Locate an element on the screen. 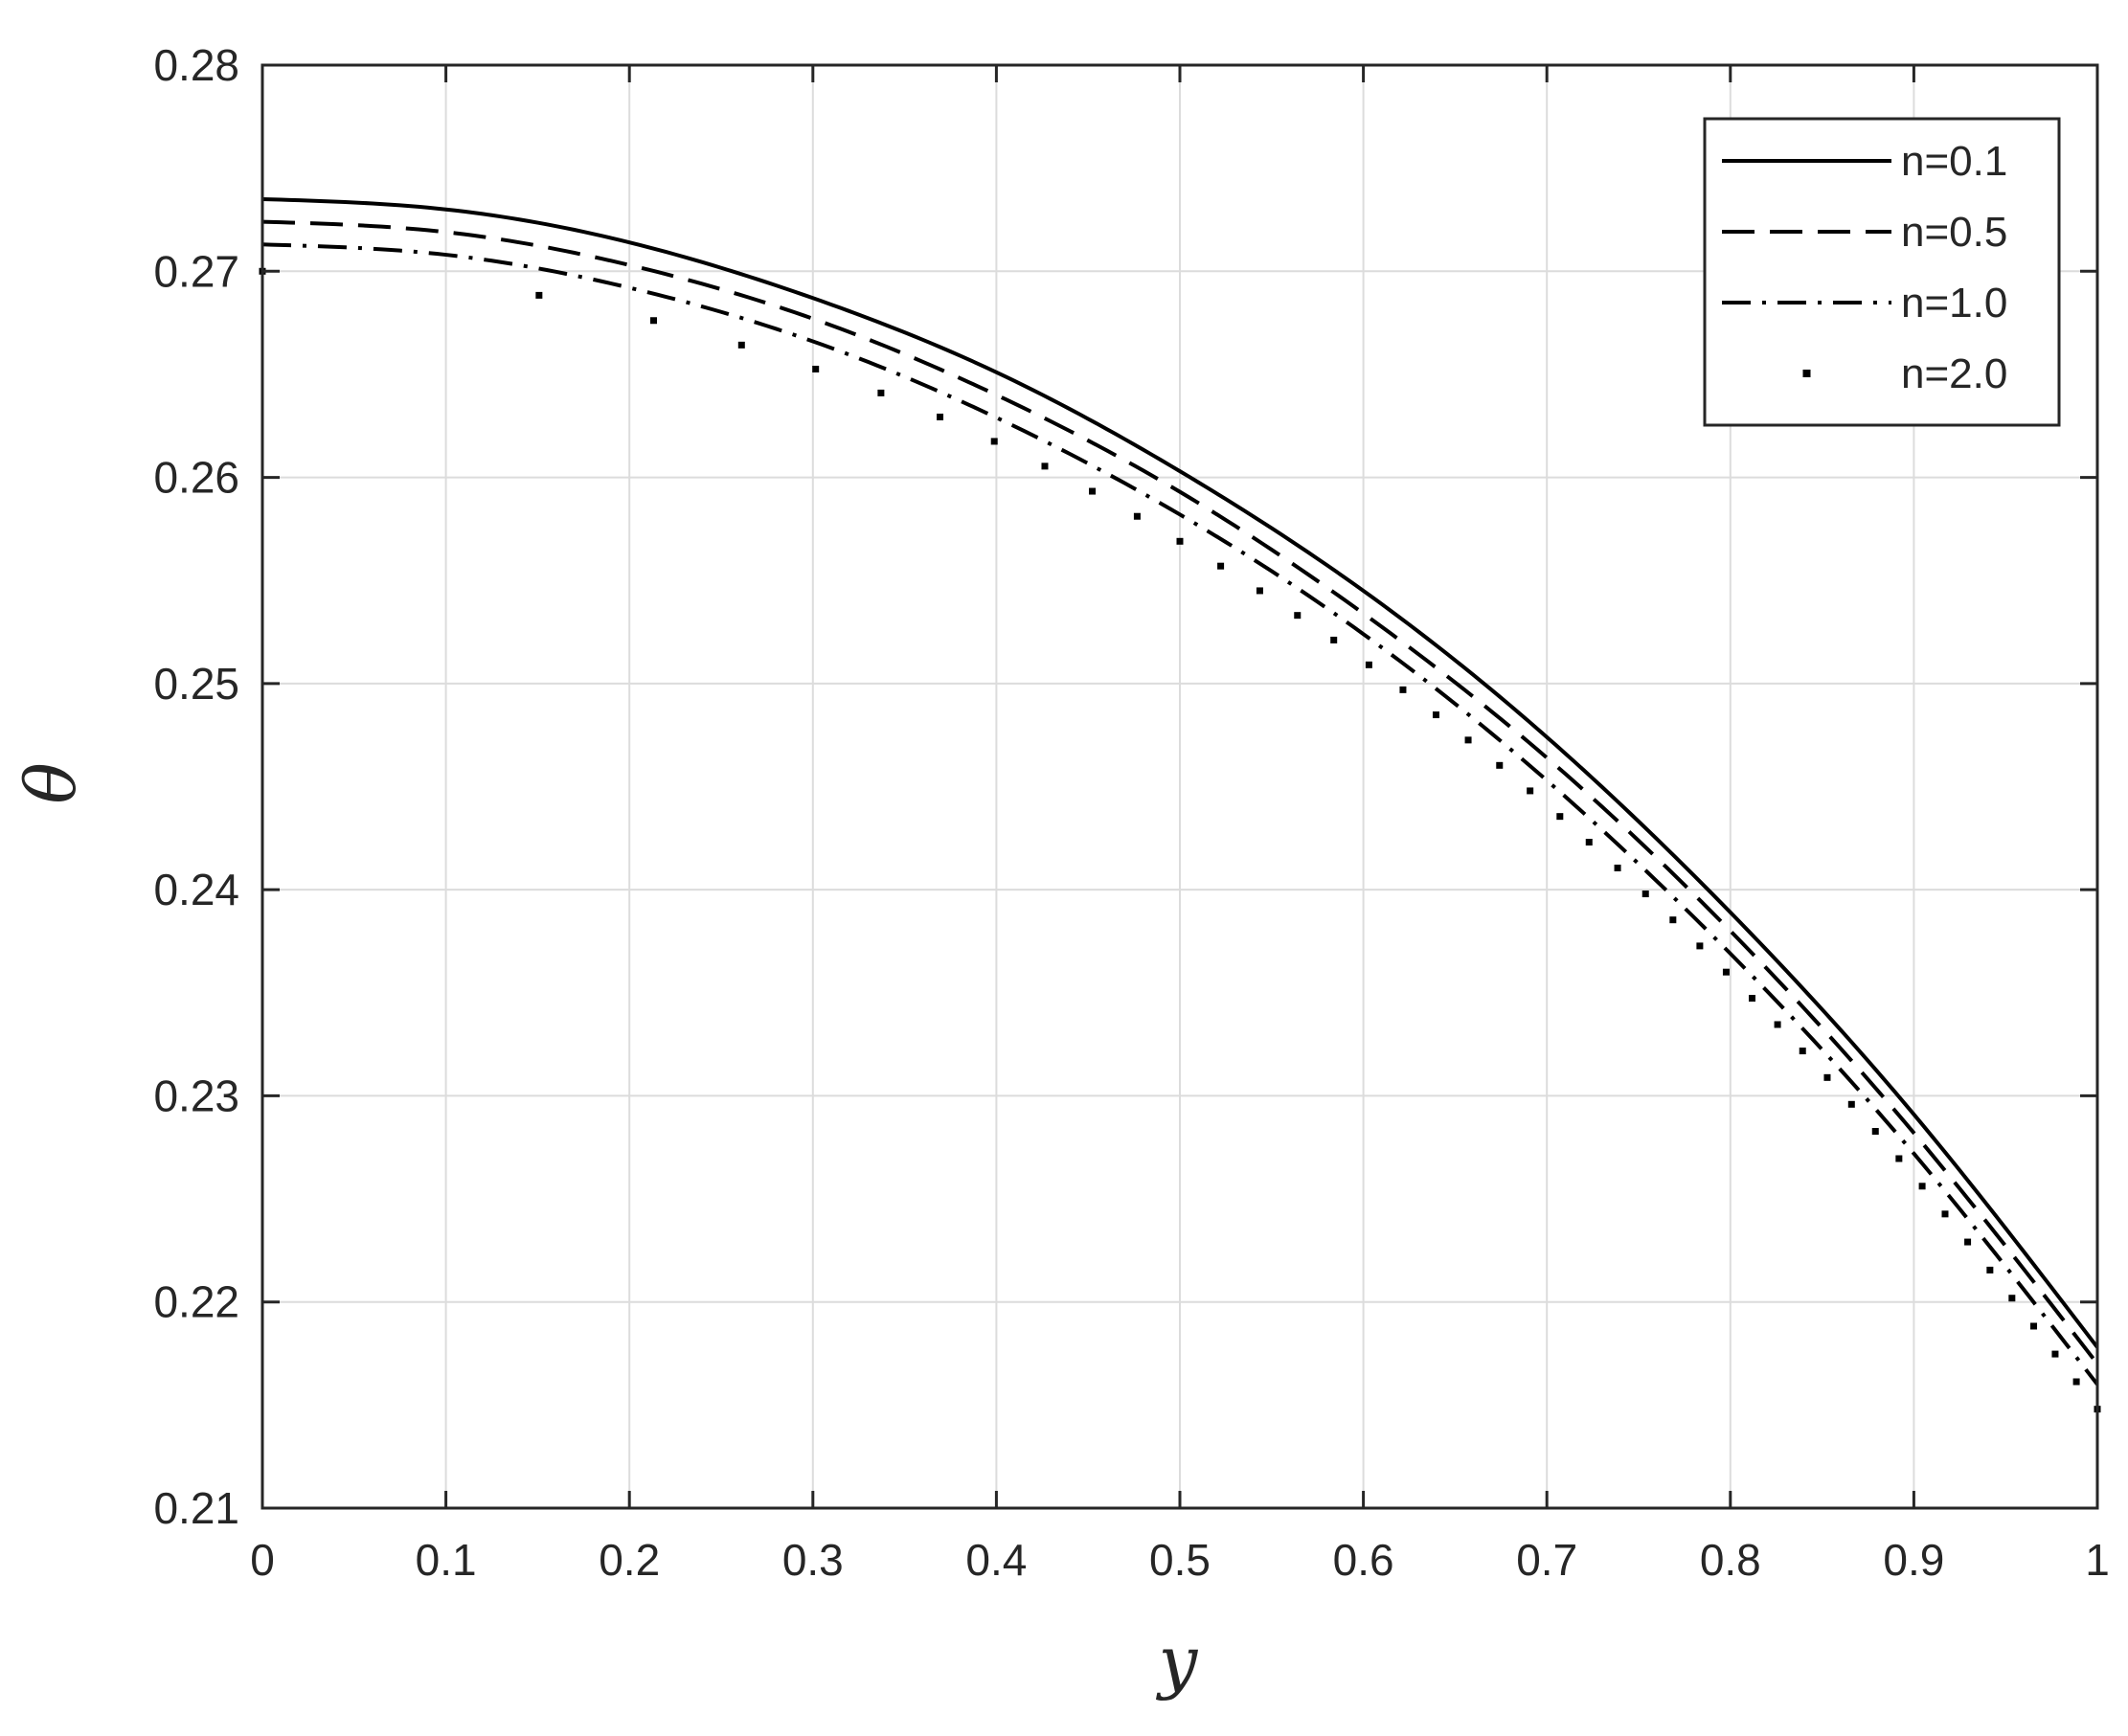 This screenshot has height=1736, width=2128. y-tick-label: 0.25 is located at coordinates (196, 684).